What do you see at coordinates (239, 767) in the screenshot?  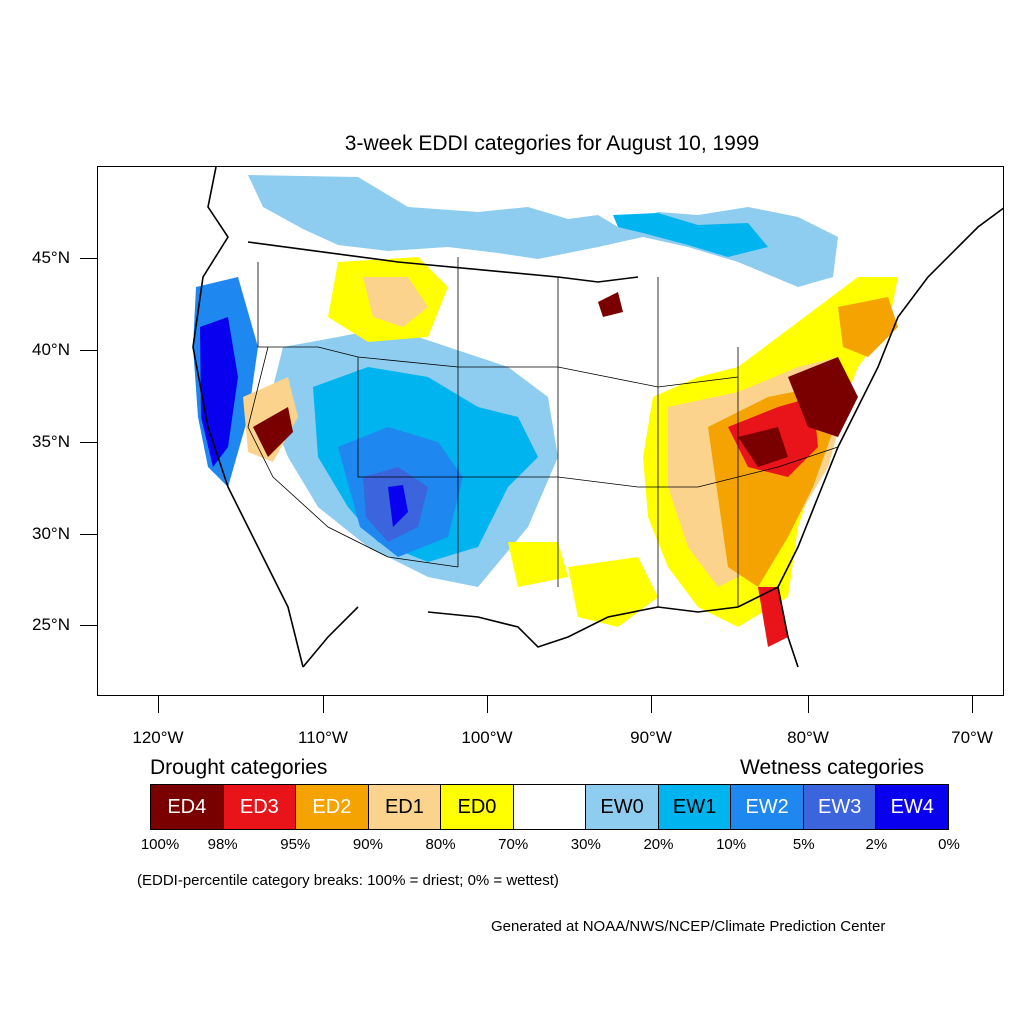 I see `drought-categories-title: Drought categories` at bounding box center [239, 767].